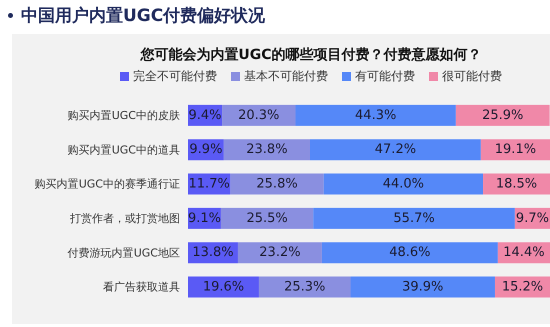 This screenshot has width=550, height=327. What do you see at coordinates (285, 76) in the screenshot?
I see `legend-label: 基本不可能付费` at bounding box center [285, 76].